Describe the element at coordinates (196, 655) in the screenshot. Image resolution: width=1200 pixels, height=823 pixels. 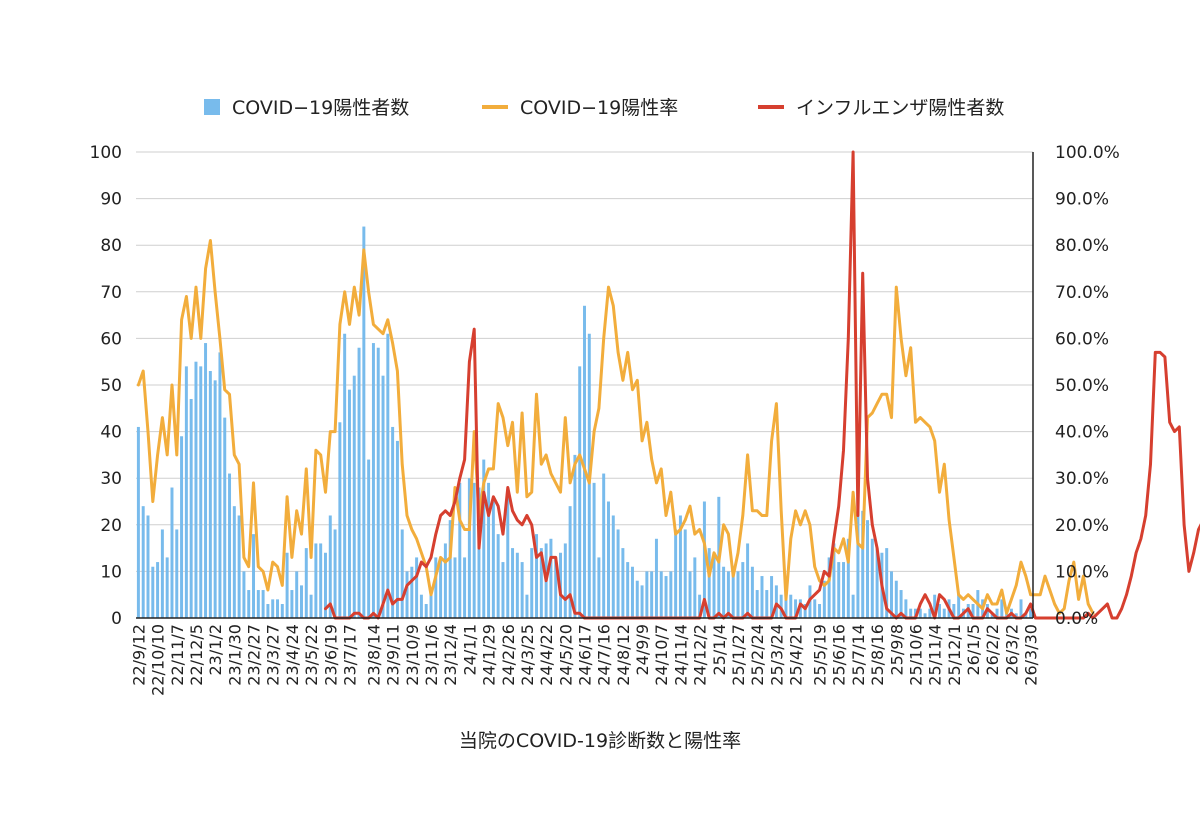
I see `x-tick-label: 22/12/5` at that location.